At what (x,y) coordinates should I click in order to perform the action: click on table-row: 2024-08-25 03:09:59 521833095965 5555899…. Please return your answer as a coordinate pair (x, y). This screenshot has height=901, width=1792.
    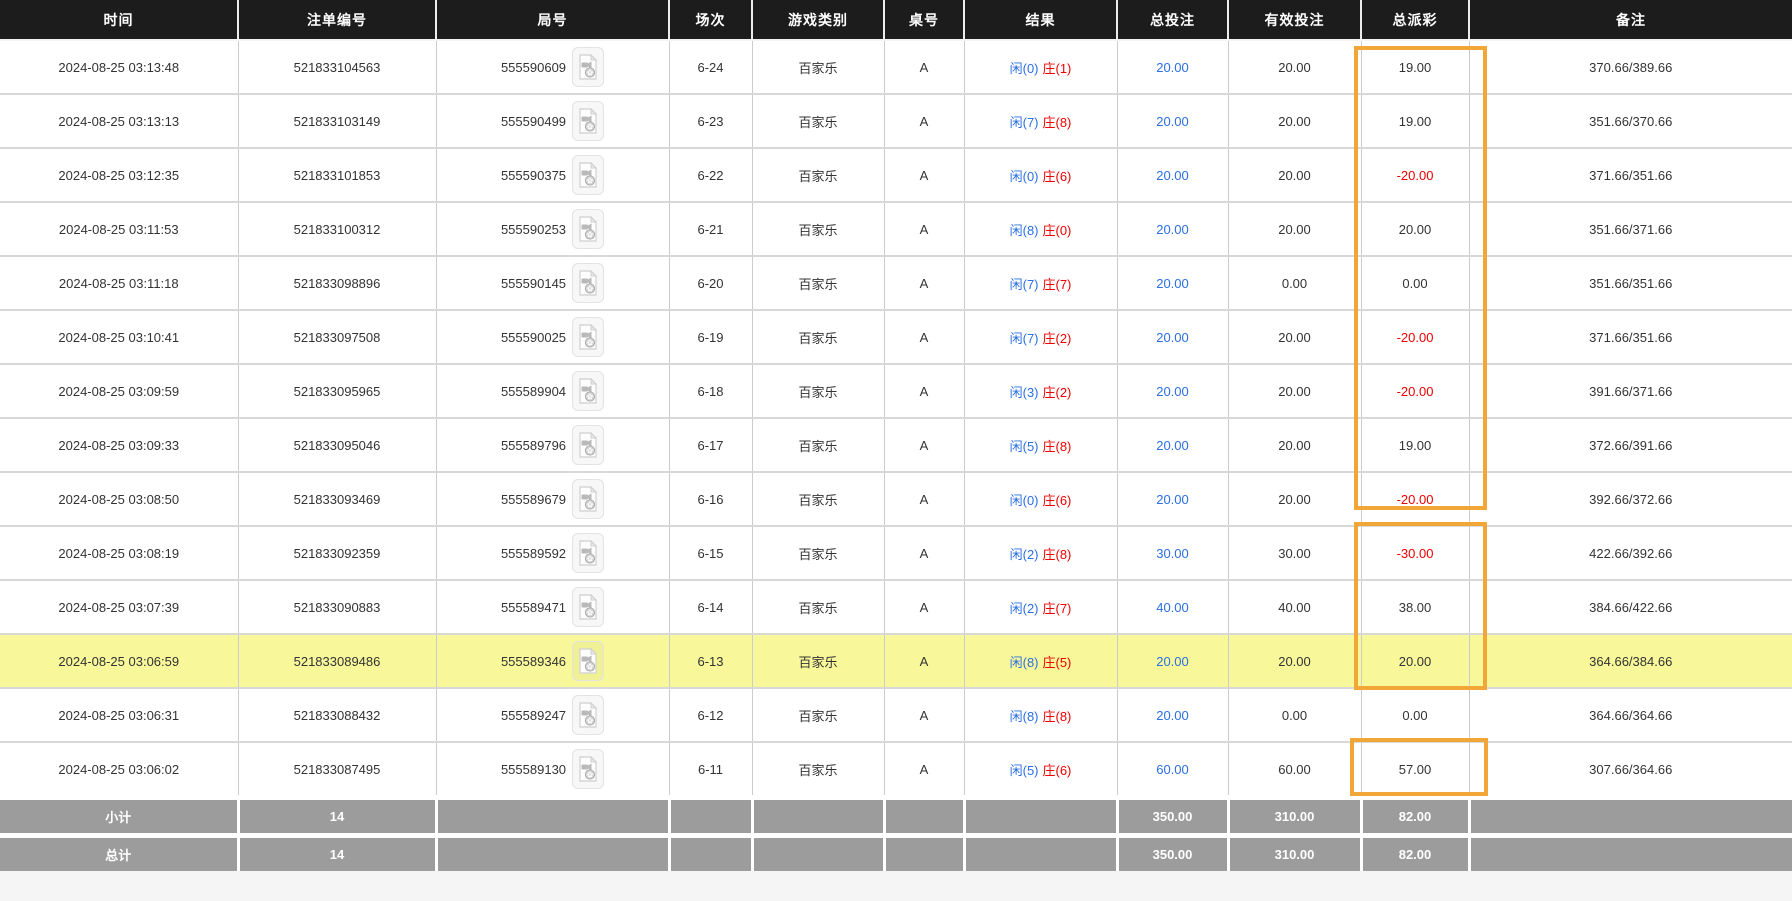
    Looking at the image, I should click on (896, 391).